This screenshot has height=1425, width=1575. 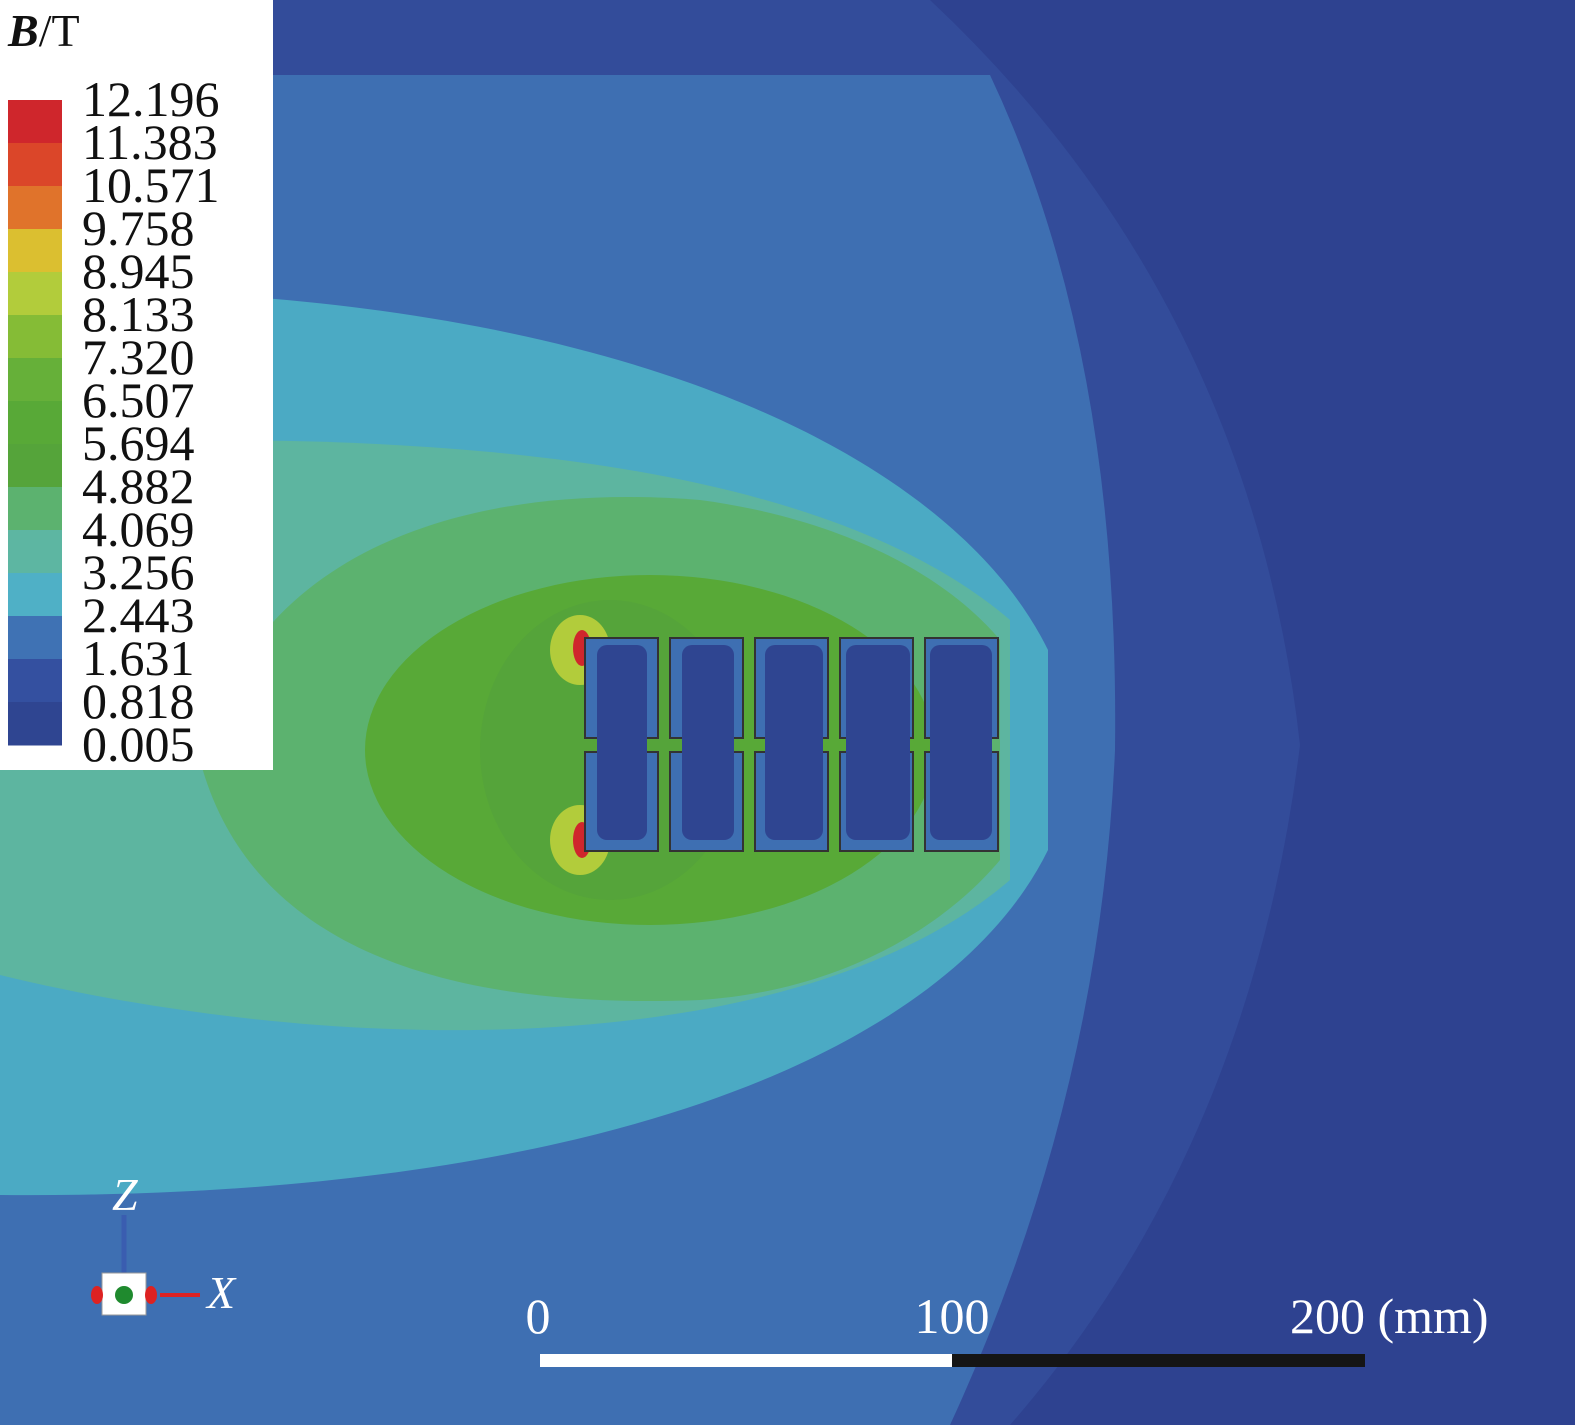 I want to click on legend-label: 9.758, so click(x=138, y=228).